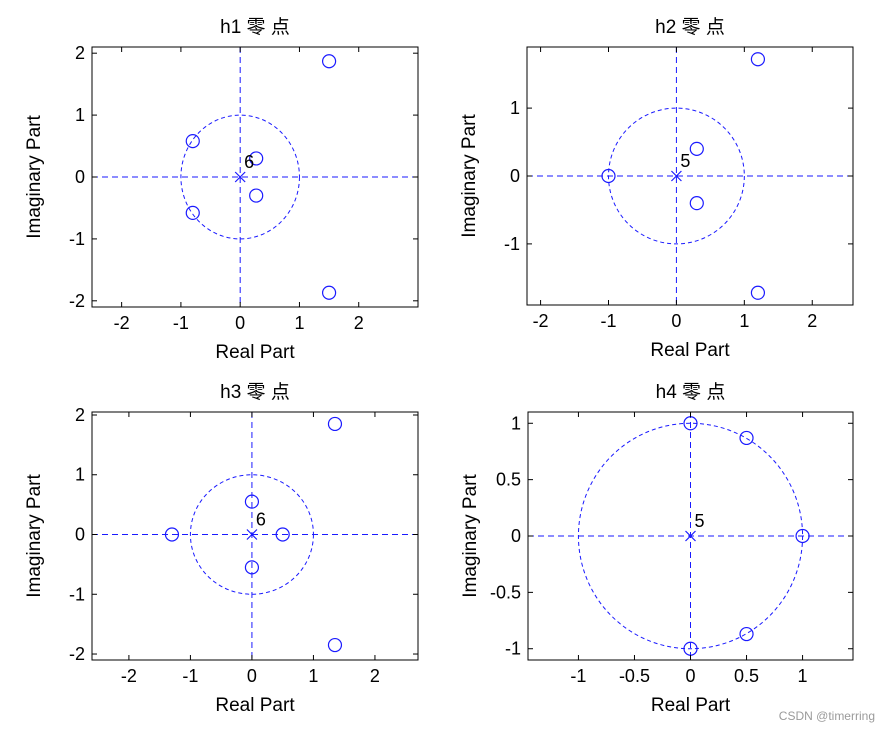 Image resolution: width=889 pixels, height=733 pixels. What do you see at coordinates (508, 480) in the screenshot?
I see `y-tick-label: 0.5` at bounding box center [508, 480].